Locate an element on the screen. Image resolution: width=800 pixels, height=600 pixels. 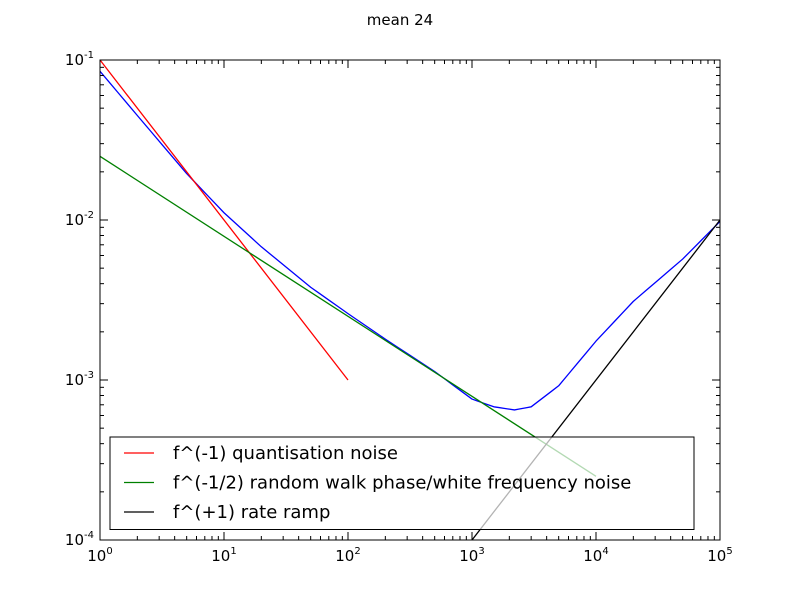
y-tick-label: 10⁻⁴ is located at coordinates (79, 539).